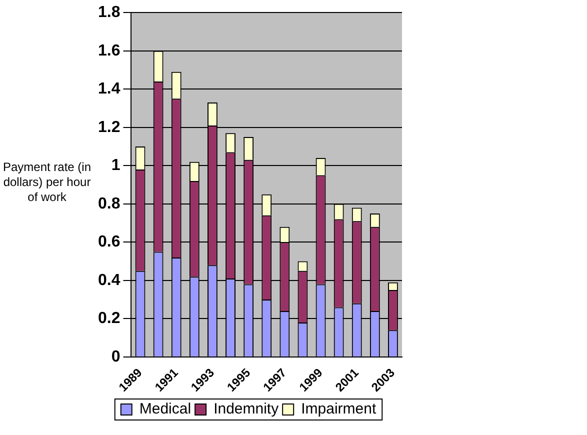  What do you see at coordinates (247, 409) in the screenshot?
I see `legend-label: Indemnity` at bounding box center [247, 409].